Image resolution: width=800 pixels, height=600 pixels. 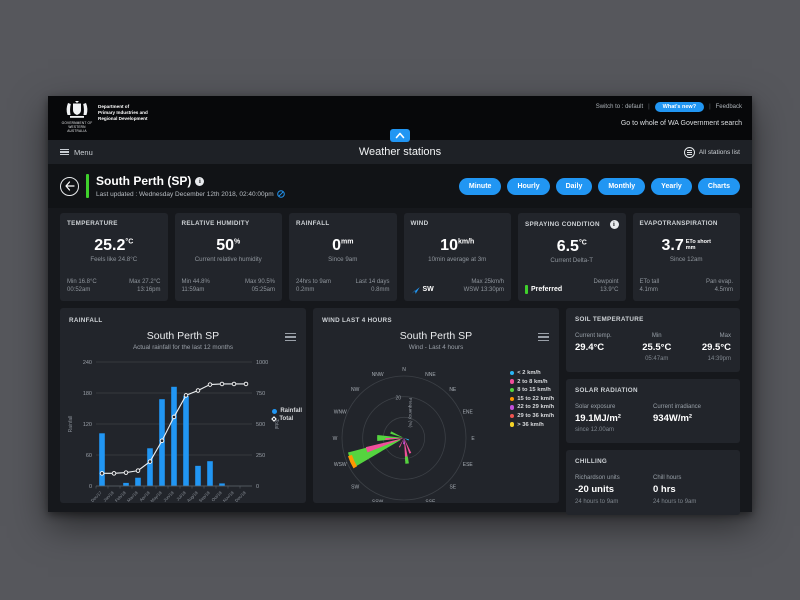 What do you see at coordinates (108, 496) in the screenshot?
I see `svg-text: Jan/18` at bounding box center [108, 496].